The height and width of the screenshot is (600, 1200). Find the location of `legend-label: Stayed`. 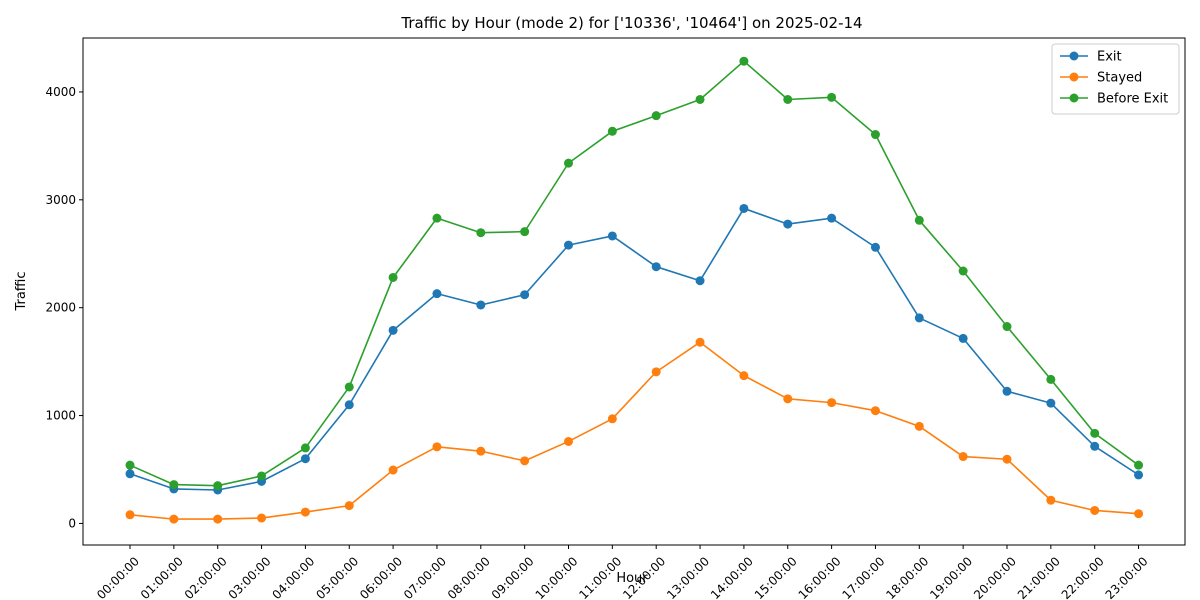

legend-label: Stayed is located at coordinates (1119, 78).